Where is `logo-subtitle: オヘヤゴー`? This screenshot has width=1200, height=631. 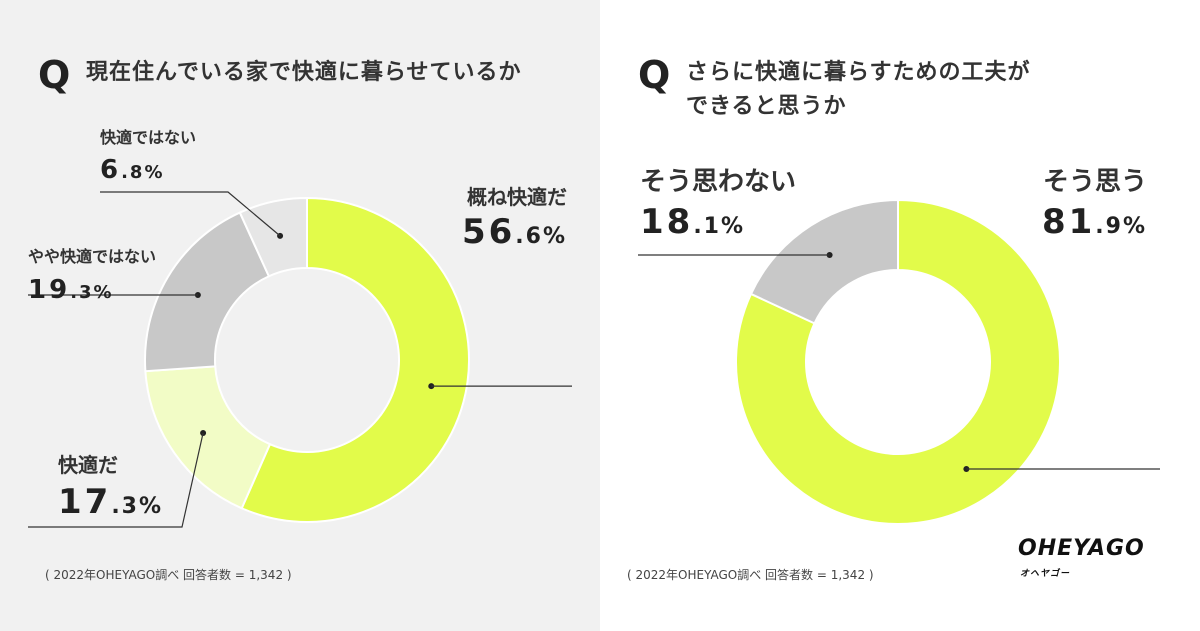
logo-subtitle: オヘヤゴー is located at coordinates (1045, 574).